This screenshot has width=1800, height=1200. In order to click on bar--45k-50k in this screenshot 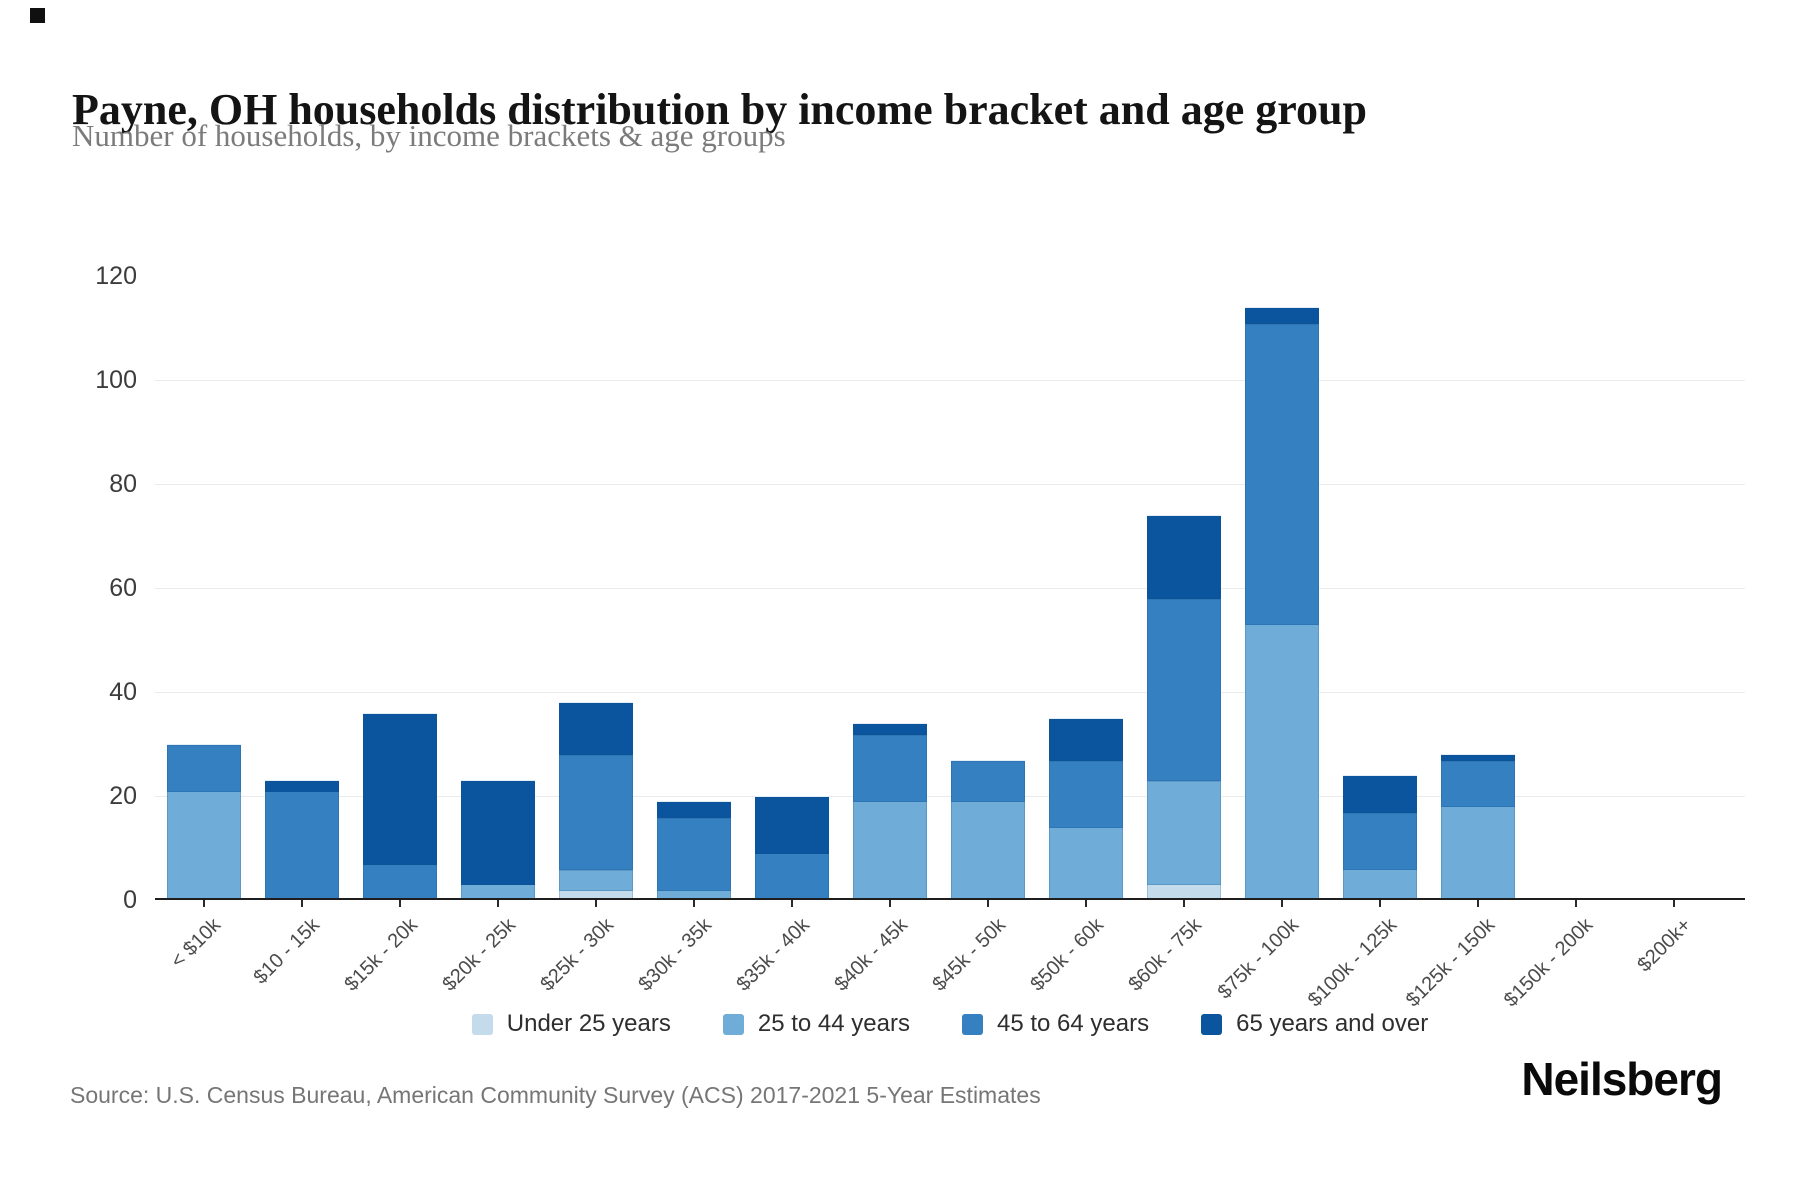, I will do `click(988, 450)`.